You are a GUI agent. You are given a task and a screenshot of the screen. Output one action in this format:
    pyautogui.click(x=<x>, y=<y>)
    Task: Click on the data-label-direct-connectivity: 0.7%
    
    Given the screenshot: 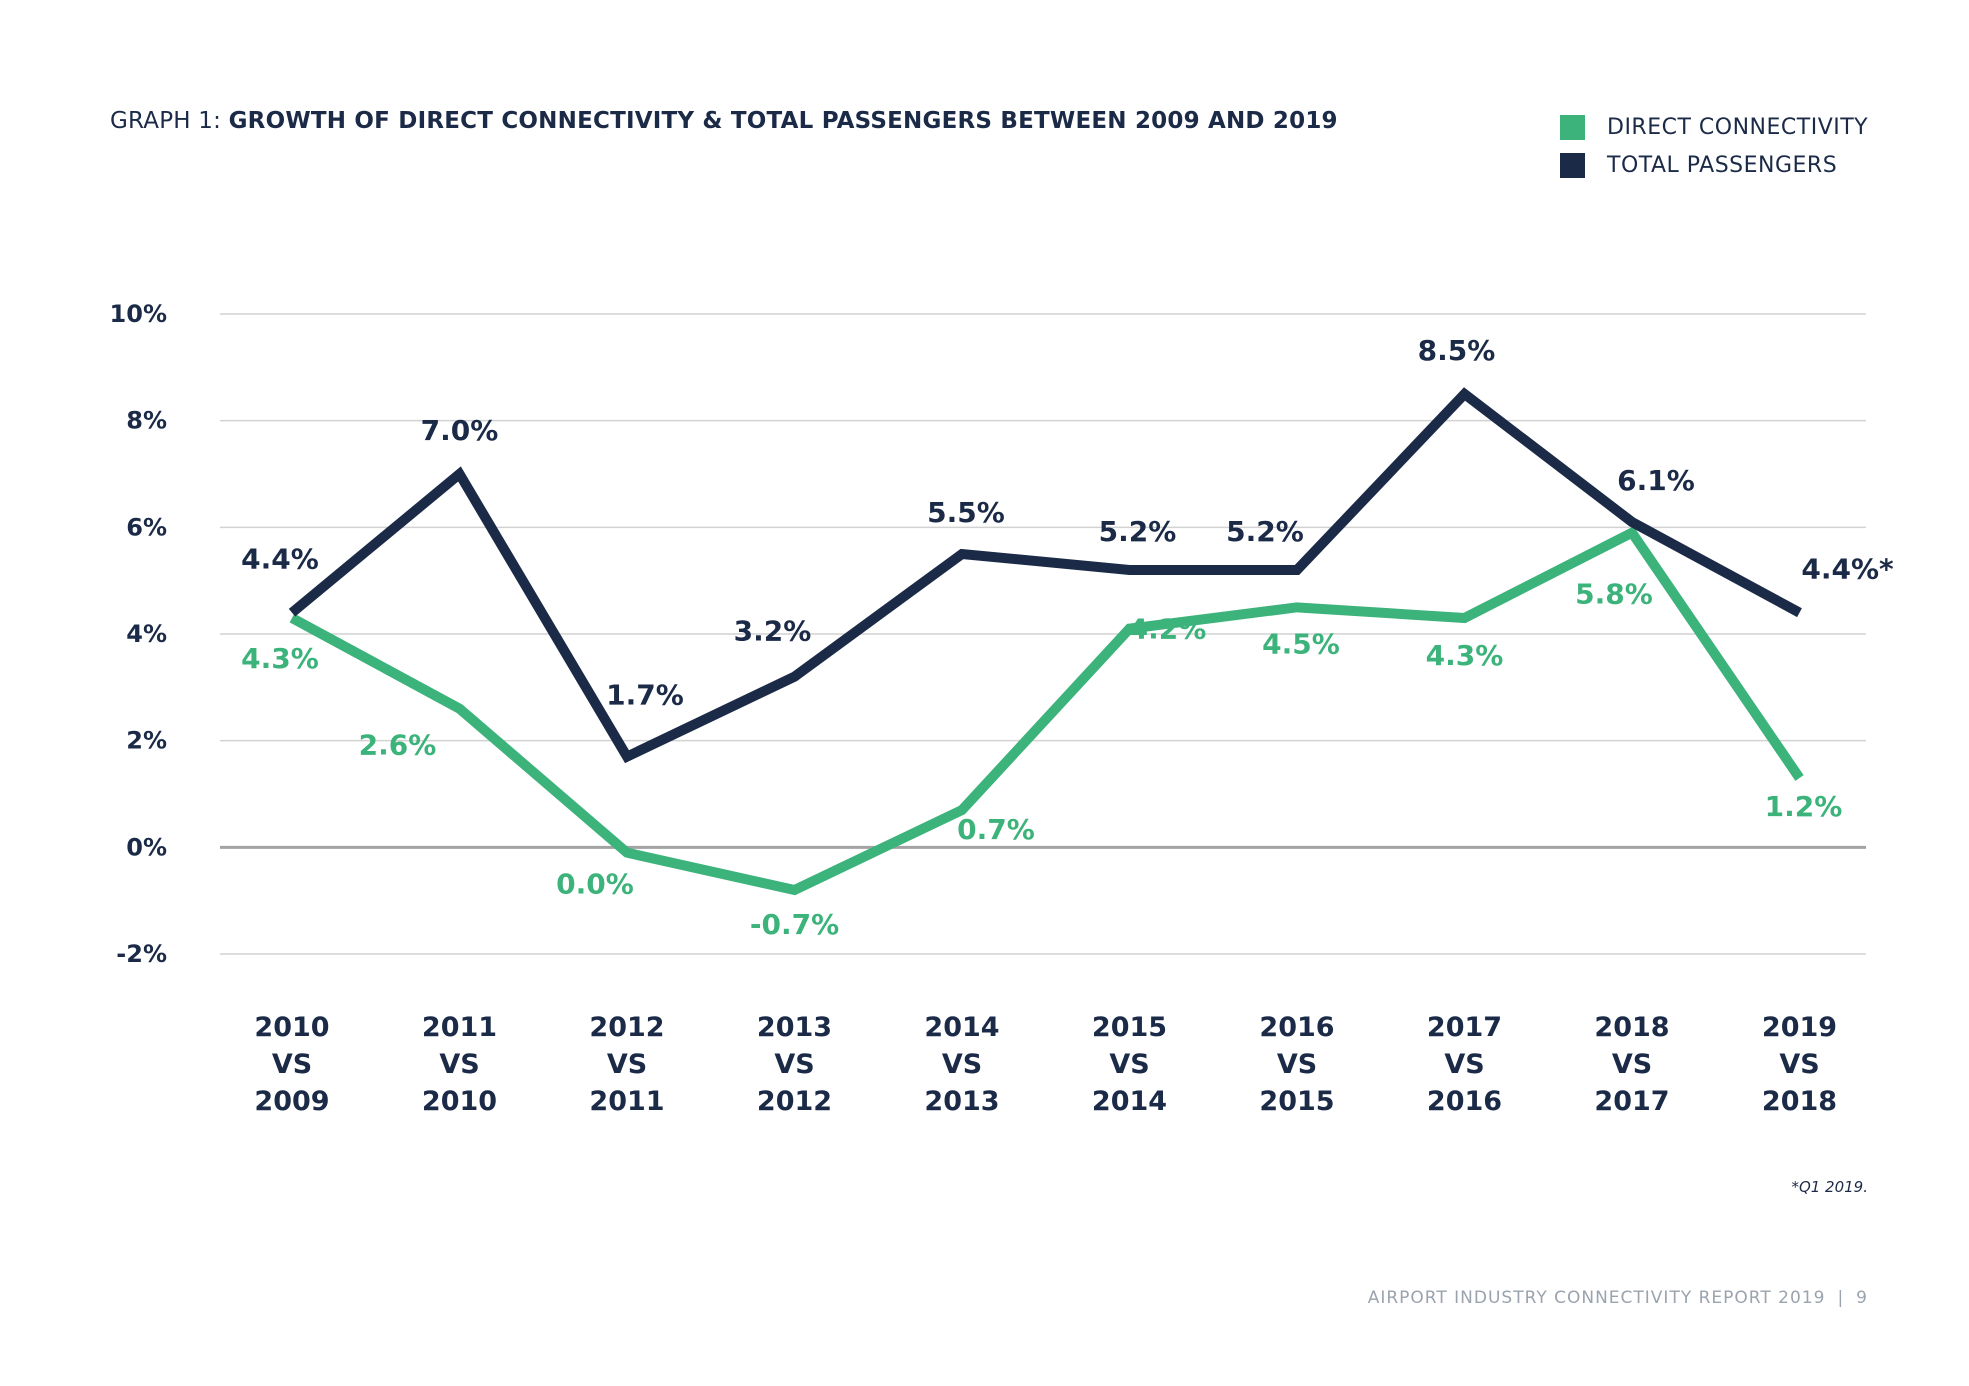 What is the action you would take?
    pyautogui.click(x=996, y=829)
    